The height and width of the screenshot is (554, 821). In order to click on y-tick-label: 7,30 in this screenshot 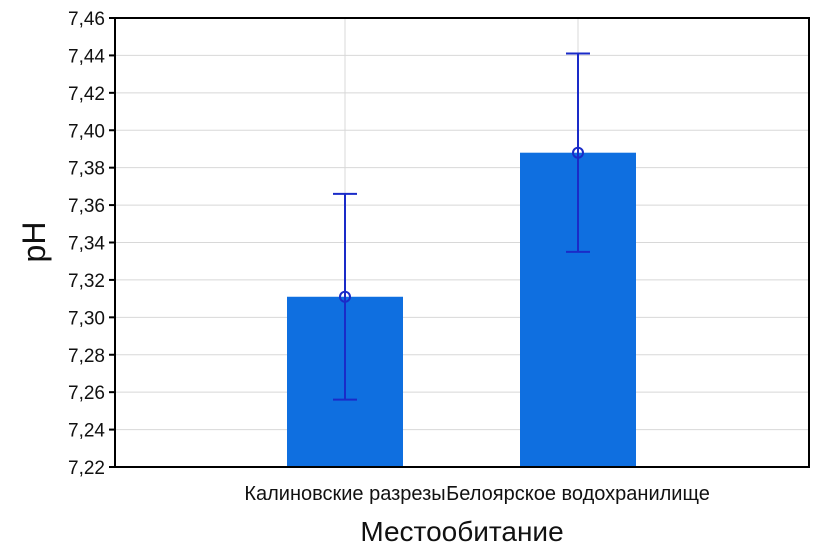, I will do `click(86, 318)`.